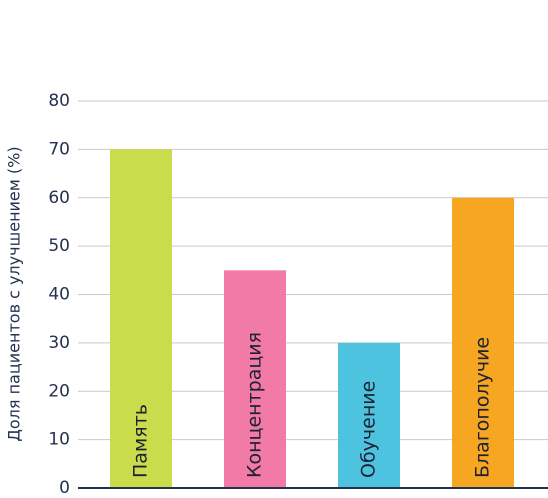 This screenshot has height=498, width=548. What do you see at coordinates (369, 429) in the screenshot?
I see `category-label: Обучение` at bounding box center [369, 429].